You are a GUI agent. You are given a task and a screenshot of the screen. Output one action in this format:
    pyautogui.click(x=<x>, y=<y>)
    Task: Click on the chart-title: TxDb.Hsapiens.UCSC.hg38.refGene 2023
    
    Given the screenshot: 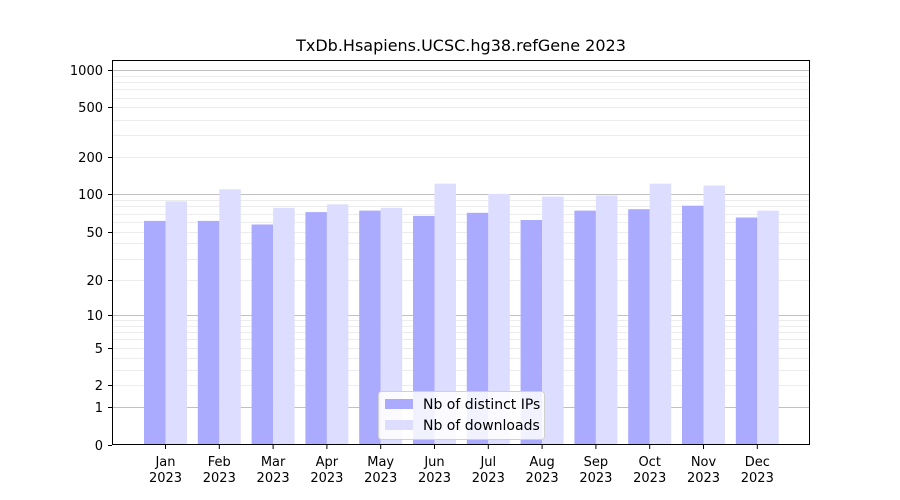 What is the action you would take?
    pyautogui.click(x=460, y=45)
    